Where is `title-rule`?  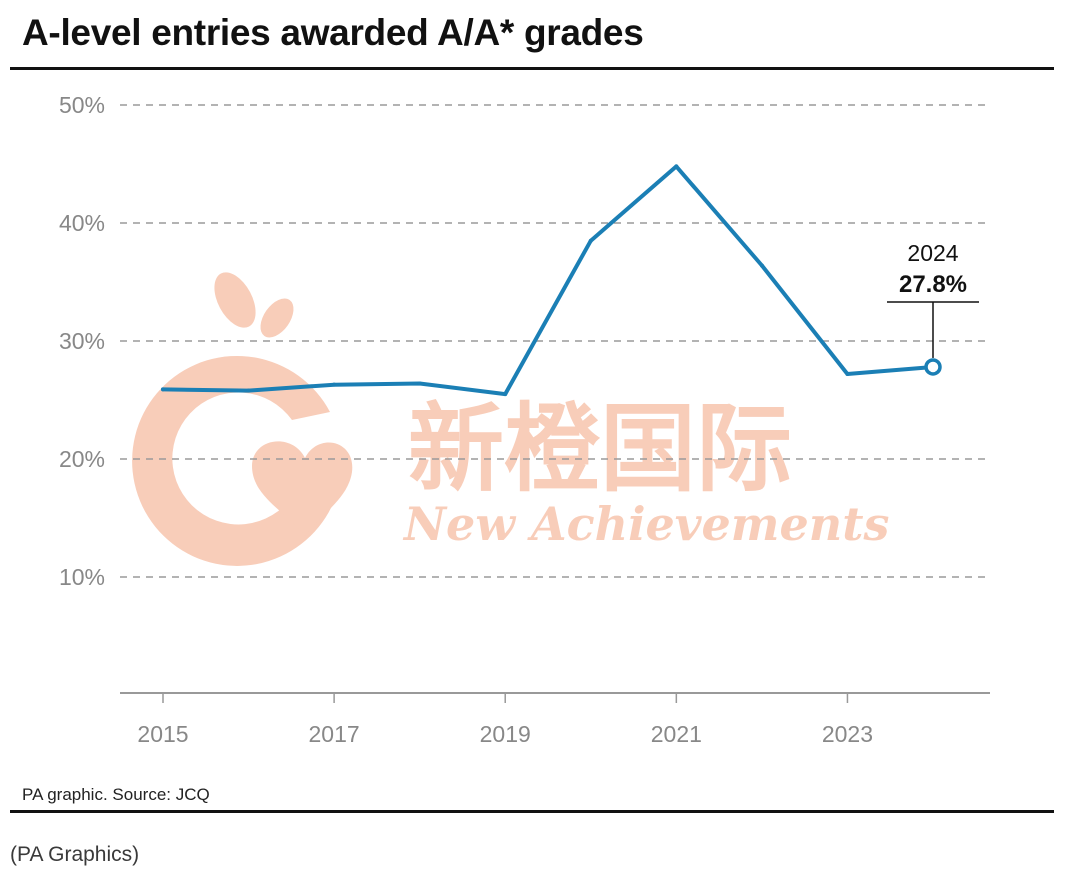 title-rule is located at coordinates (532, 68).